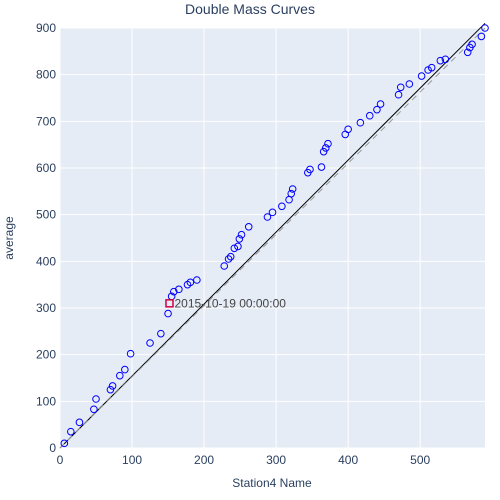 The image size is (500, 500). Describe the element at coordinates (132, 460) in the screenshot. I see `x-tick-label: 100` at that location.